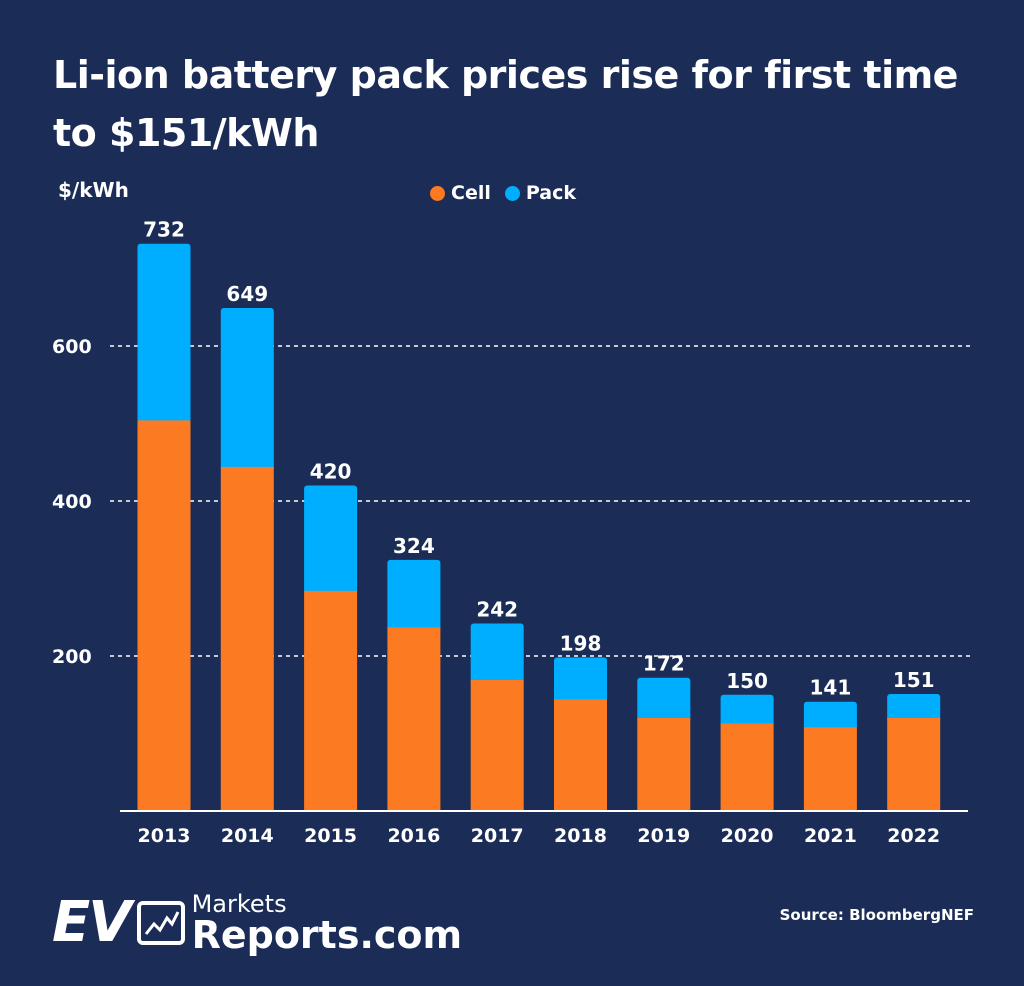  Describe the element at coordinates (497, 836) in the screenshot. I see `x-tick-label: 2017` at that location.